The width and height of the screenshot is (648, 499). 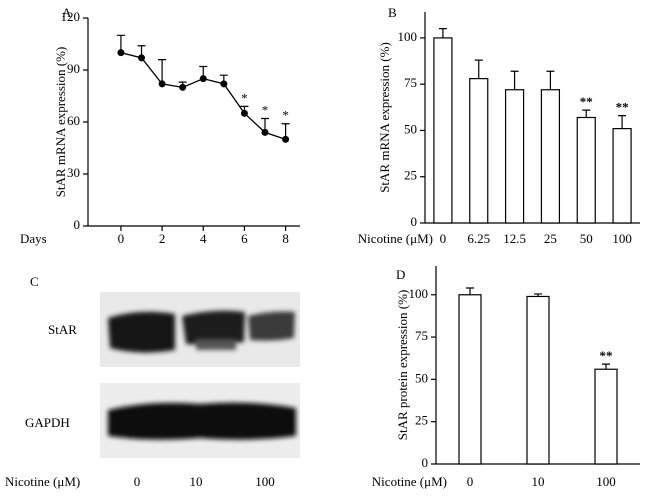 I want to click on lane-label: 0, so click(x=137, y=481).